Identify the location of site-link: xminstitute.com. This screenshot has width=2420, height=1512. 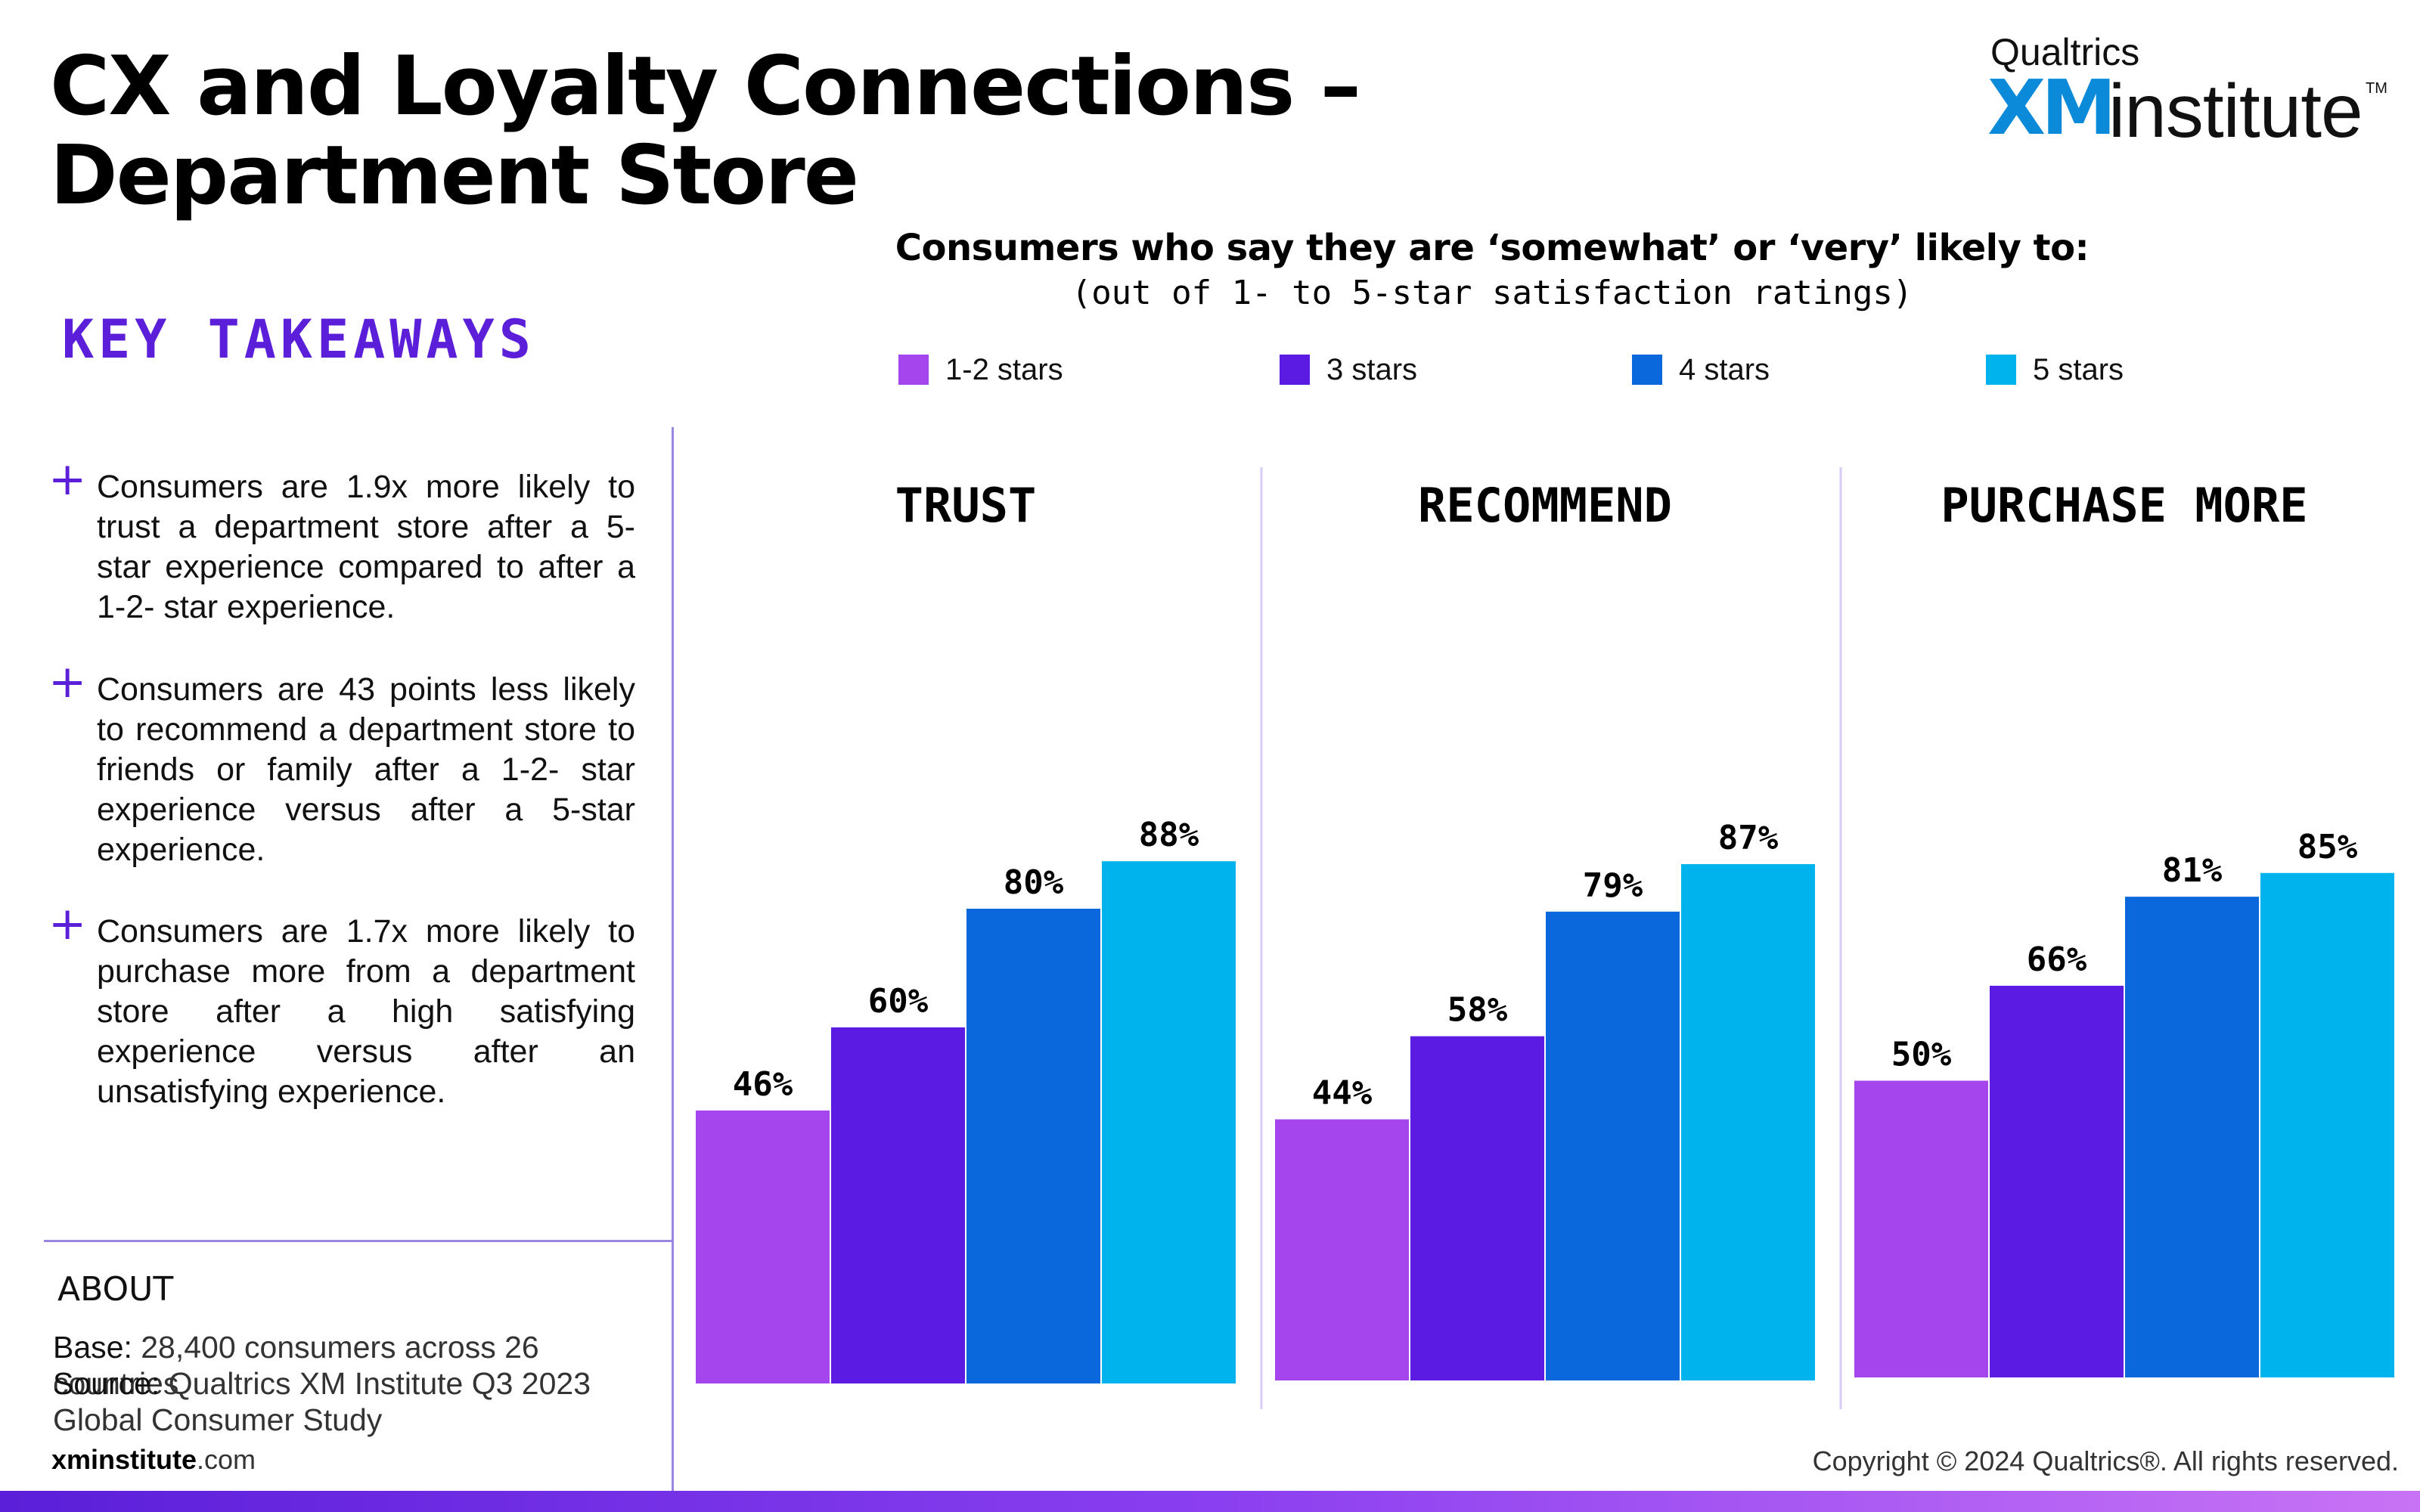
(153, 1460).